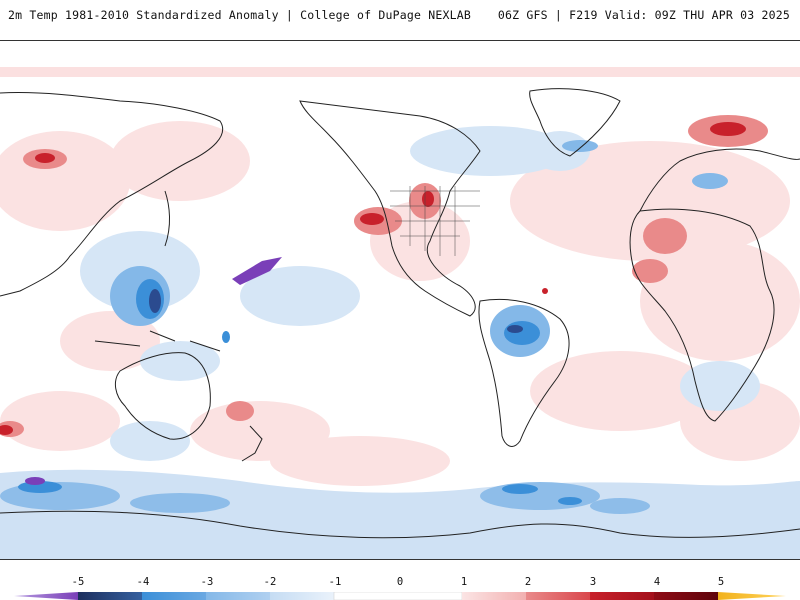 Image resolution: width=800 pixels, height=600 pixels. Describe the element at coordinates (78, 582) in the screenshot. I see `tick-label: -5` at that location.